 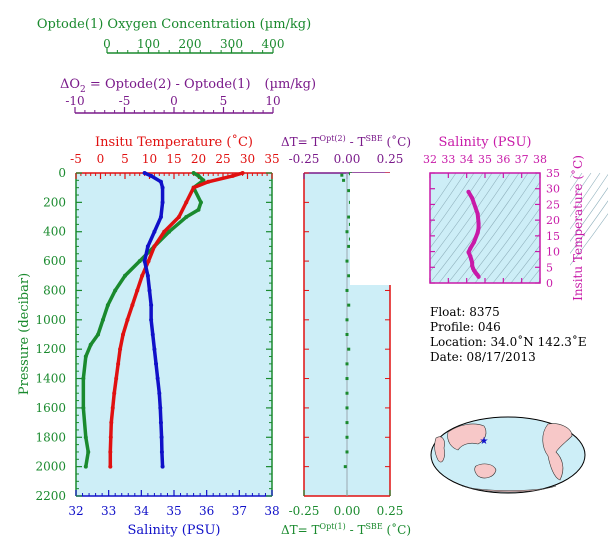 I want to click on ts-salinity-tick-label: 38, so click(x=540, y=159).